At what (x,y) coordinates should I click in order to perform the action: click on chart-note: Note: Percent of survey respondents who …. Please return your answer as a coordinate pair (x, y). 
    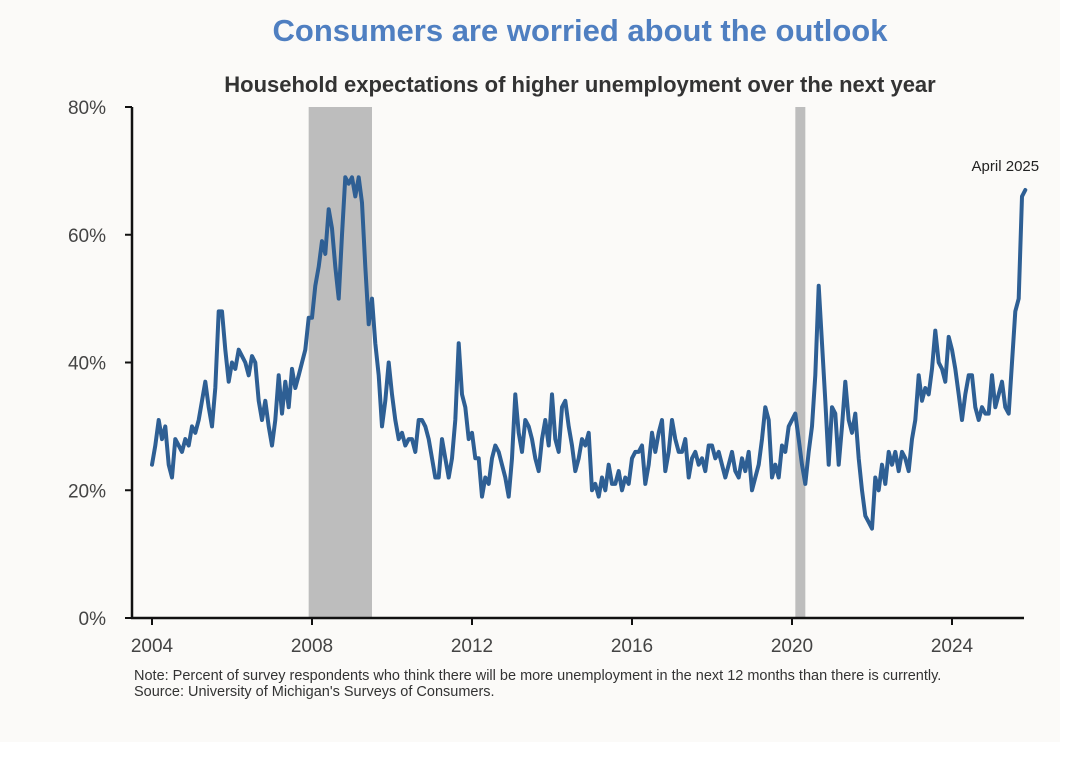
    Looking at the image, I should click on (538, 676).